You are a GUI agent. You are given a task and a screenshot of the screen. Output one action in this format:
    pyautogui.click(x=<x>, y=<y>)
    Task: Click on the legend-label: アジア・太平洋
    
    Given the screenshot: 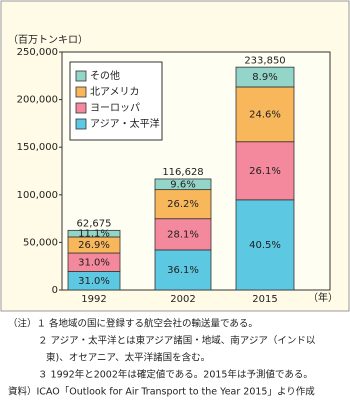 What is the action you would take?
    pyautogui.click(x=125, y=123)
    